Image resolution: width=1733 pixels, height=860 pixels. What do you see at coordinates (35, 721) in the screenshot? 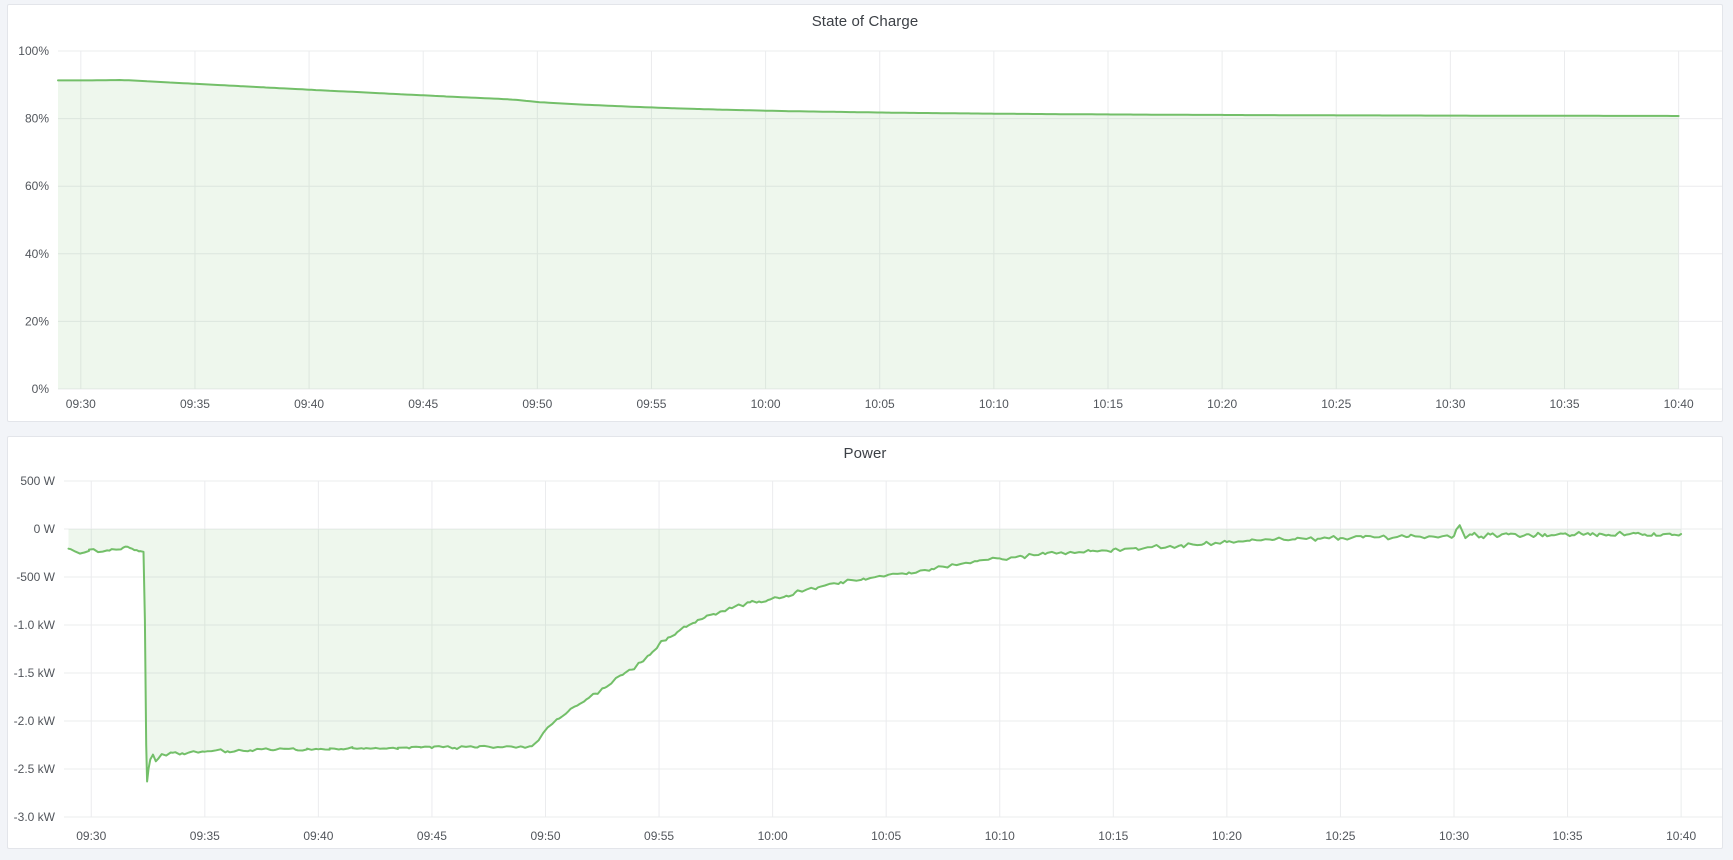
I see `y-tick-label: -2.0 kW` at bounding box center [35, 721].